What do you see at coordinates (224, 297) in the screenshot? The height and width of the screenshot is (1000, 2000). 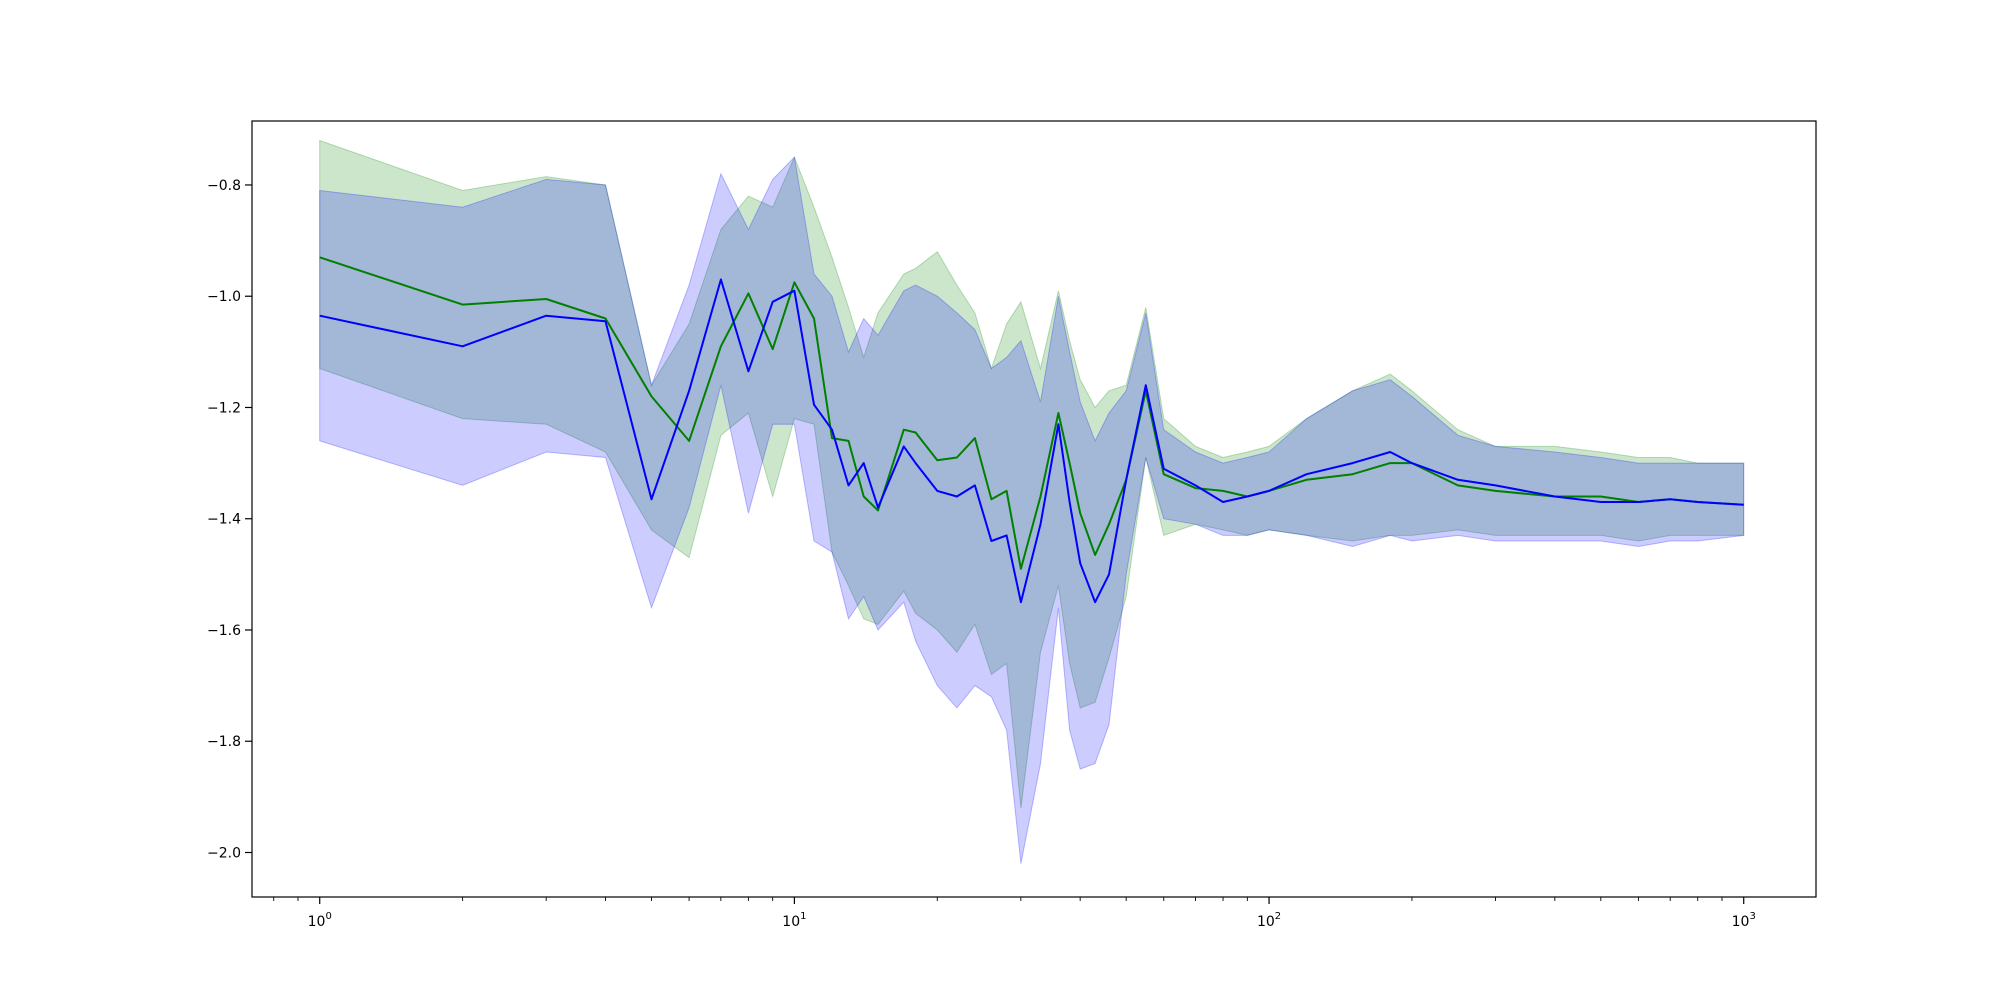 I see `y-tick-label: −1.0` at bounding box center [224, 297].